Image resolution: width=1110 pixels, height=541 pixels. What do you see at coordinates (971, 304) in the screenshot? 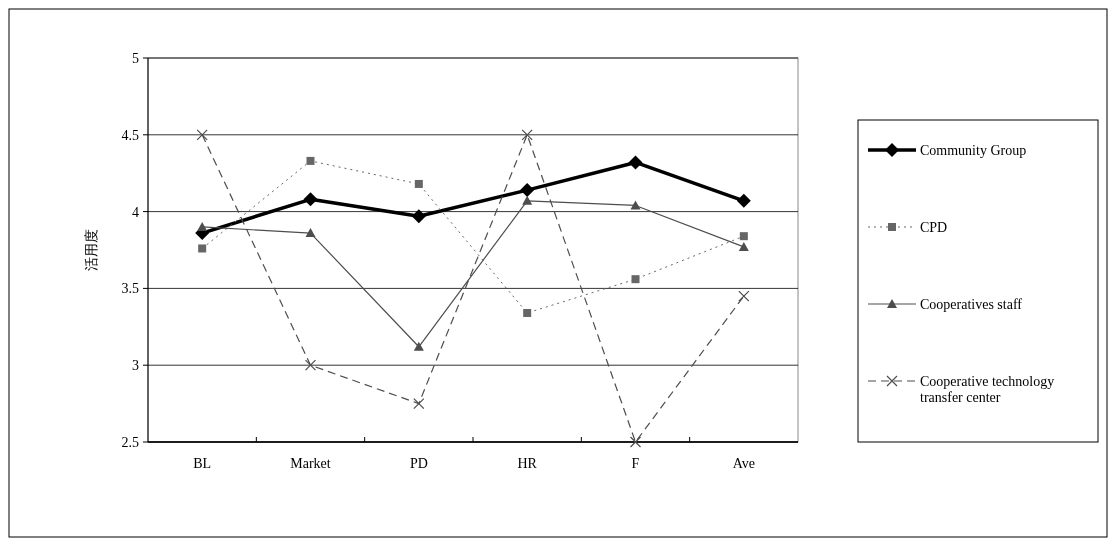
I see `legend-label: Cooperatives staff` at bounding box center [971, 304].